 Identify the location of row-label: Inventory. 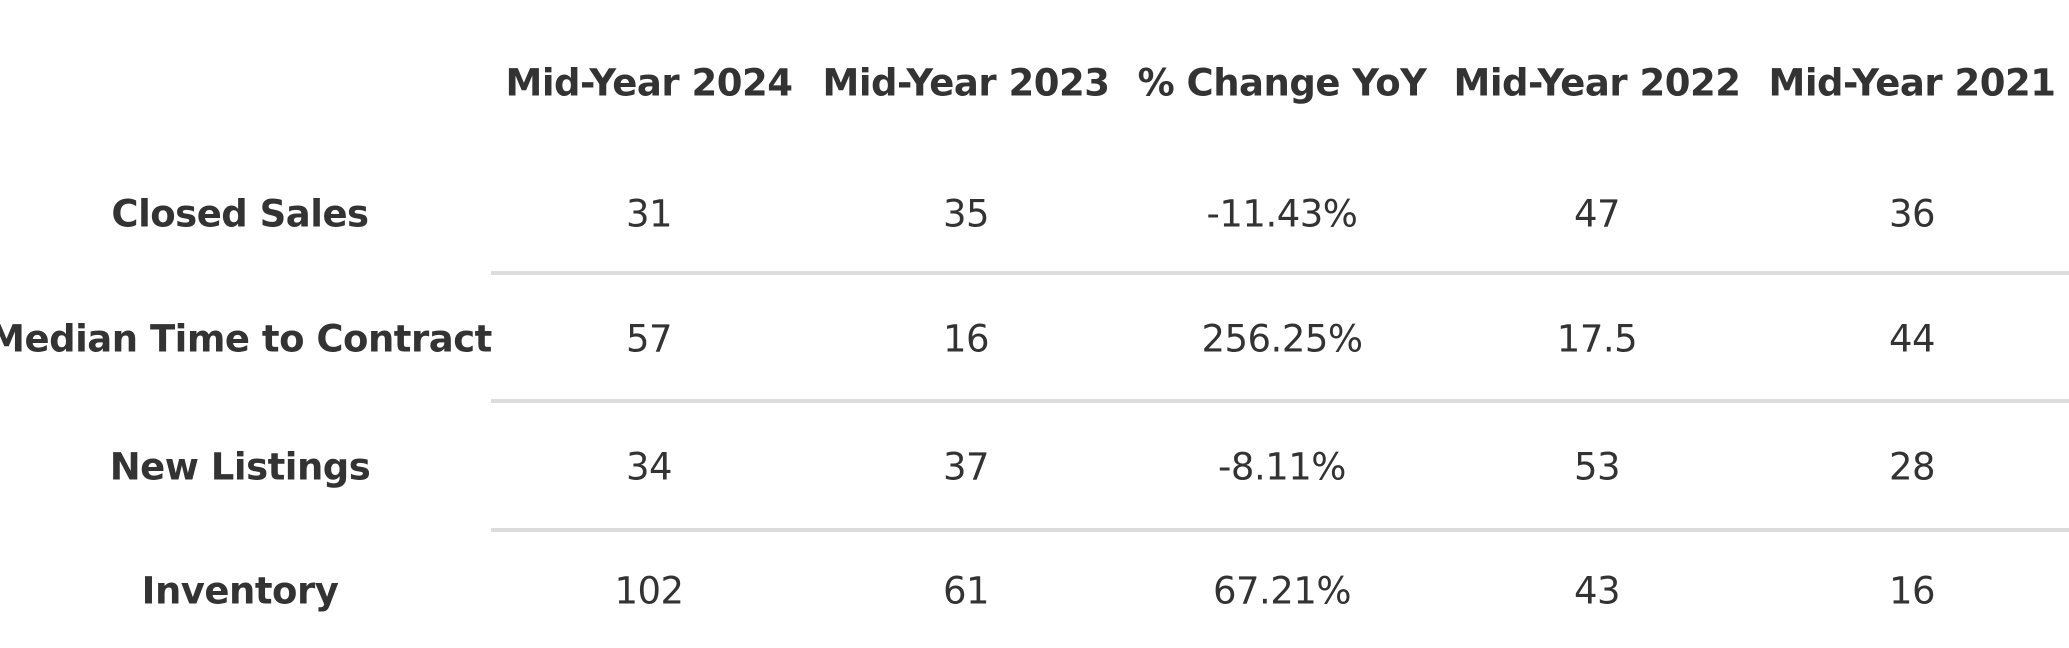
(240, 591).